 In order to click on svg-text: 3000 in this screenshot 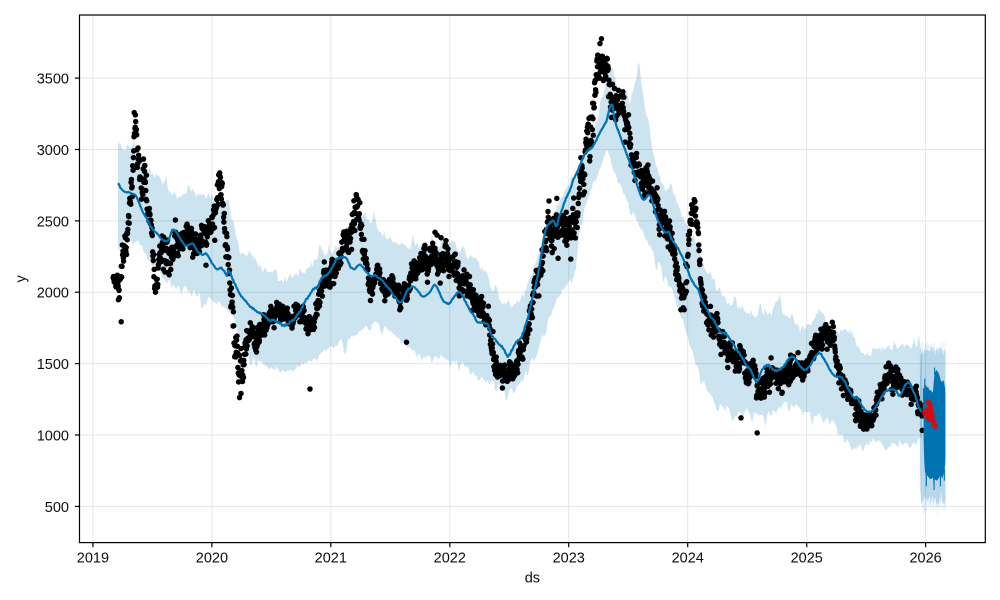, I will do `click(53, 151)`.